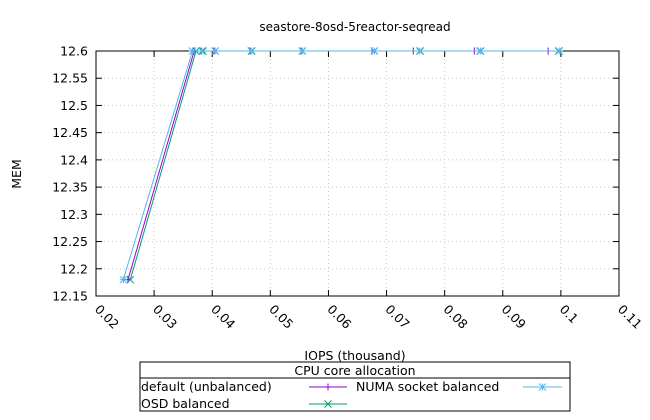 The height and width of the screenshot is (420, 650). I want to click on x-tick-label: 0.08, so click(456, 317).